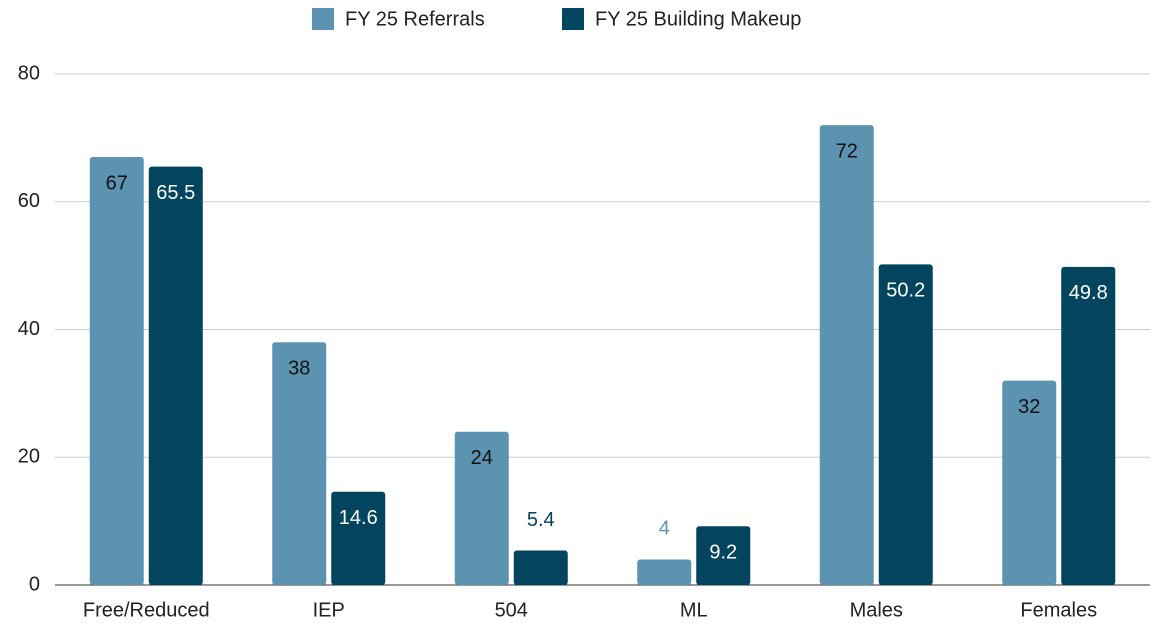 The height and width of the screenshot is (624, 1163). What do you see at coordinates (299, 369) in the screenshot?
I see `data-label: 38` at bounding box center [299, 369].